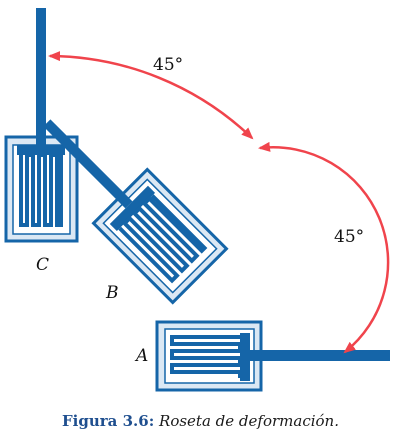  I want to click on figure-caption: Figura 3.6: Roseta de deformación., so click(200, 421).